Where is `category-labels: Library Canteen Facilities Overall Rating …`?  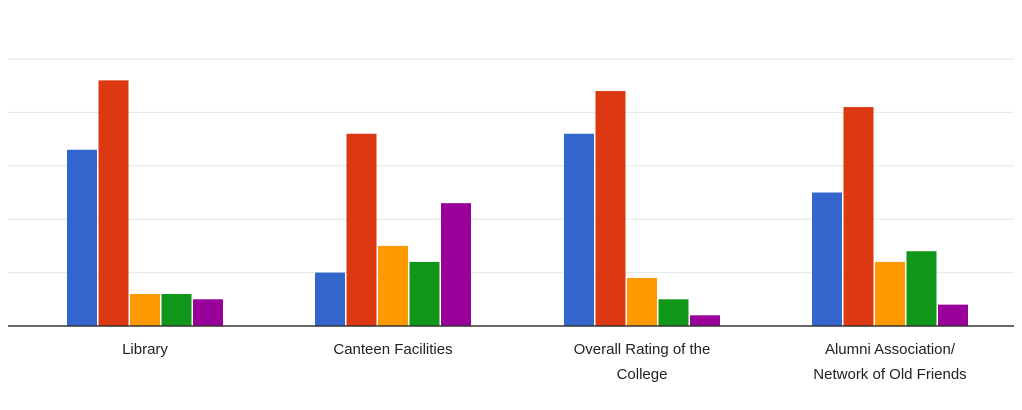 category-labels: Library Canteen Facilities Overall Rating … is located at coordinates (544, 362).